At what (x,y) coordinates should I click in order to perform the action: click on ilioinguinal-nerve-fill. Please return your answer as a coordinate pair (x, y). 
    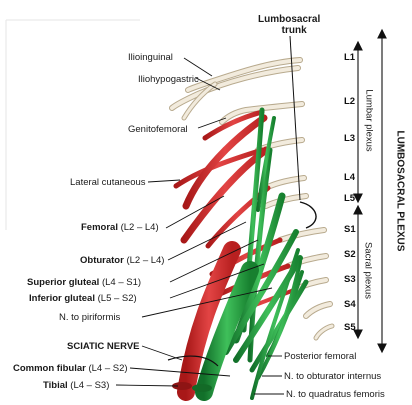
    Looking at the image, I should click on (244, 75).